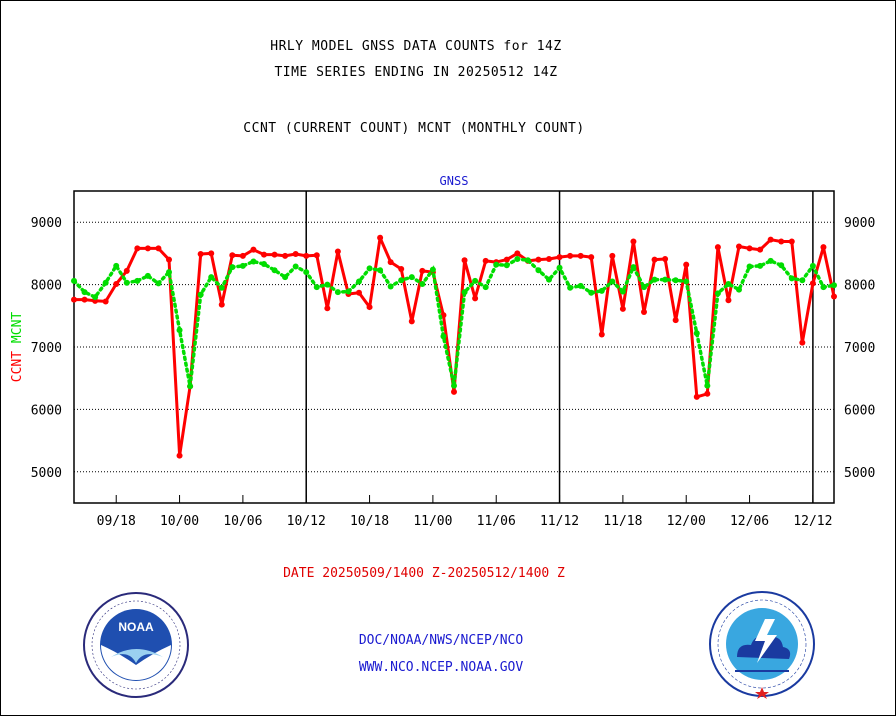 This screenshot has width=896, height=716. I want to click on chart-title-line2: TIME SERIES ENDING IN 20250512 14Z, so click(416, 72).